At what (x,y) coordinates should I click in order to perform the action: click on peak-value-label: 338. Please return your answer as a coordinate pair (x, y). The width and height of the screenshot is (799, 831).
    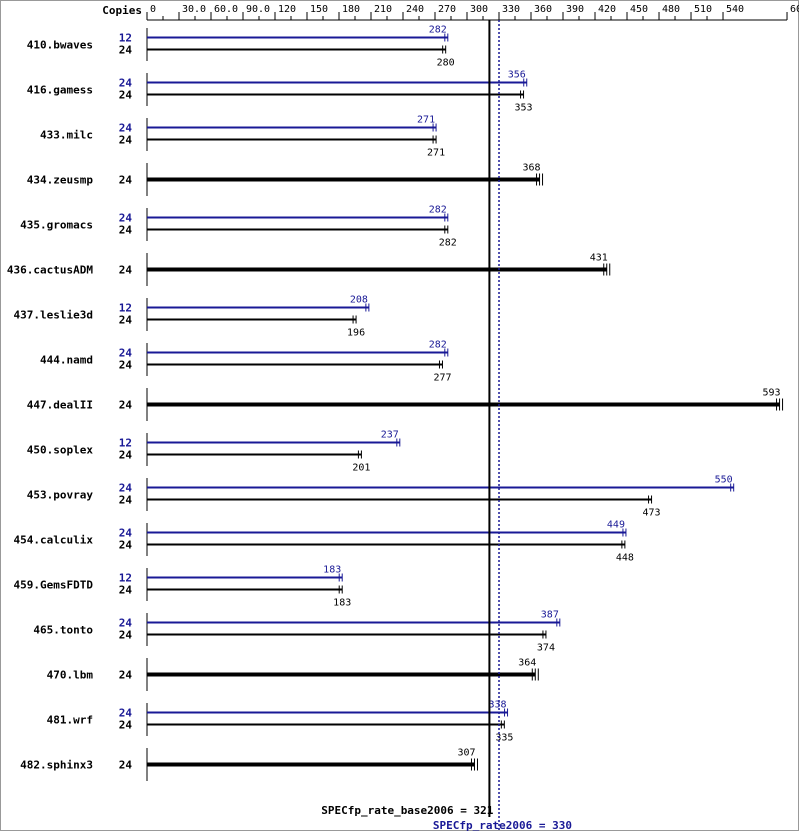
    Looking at the image, I should click on (498, 705).